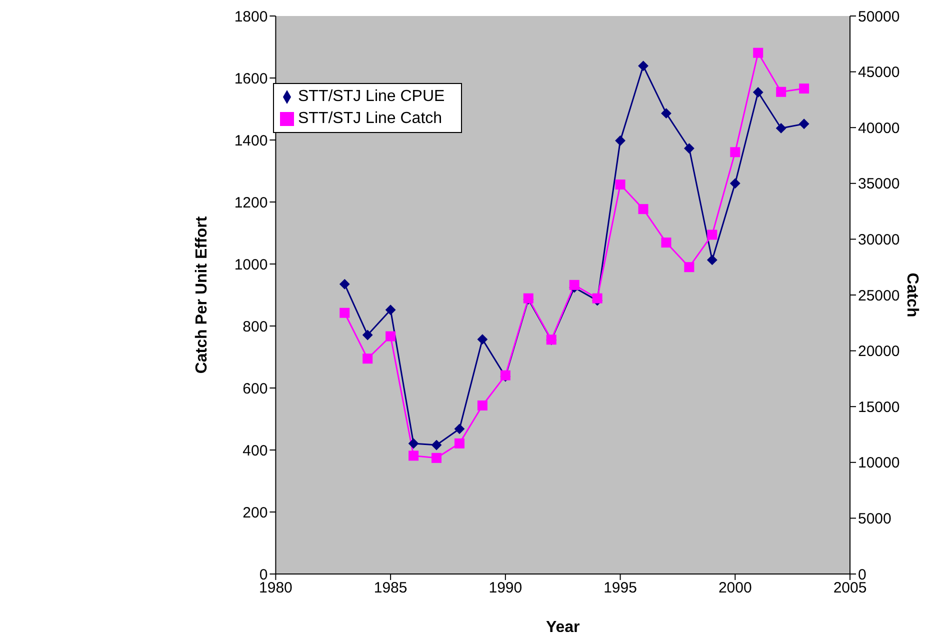 The image size is (935, 640). I want to click on y2-axis-title: Catch, so click(911, 295).